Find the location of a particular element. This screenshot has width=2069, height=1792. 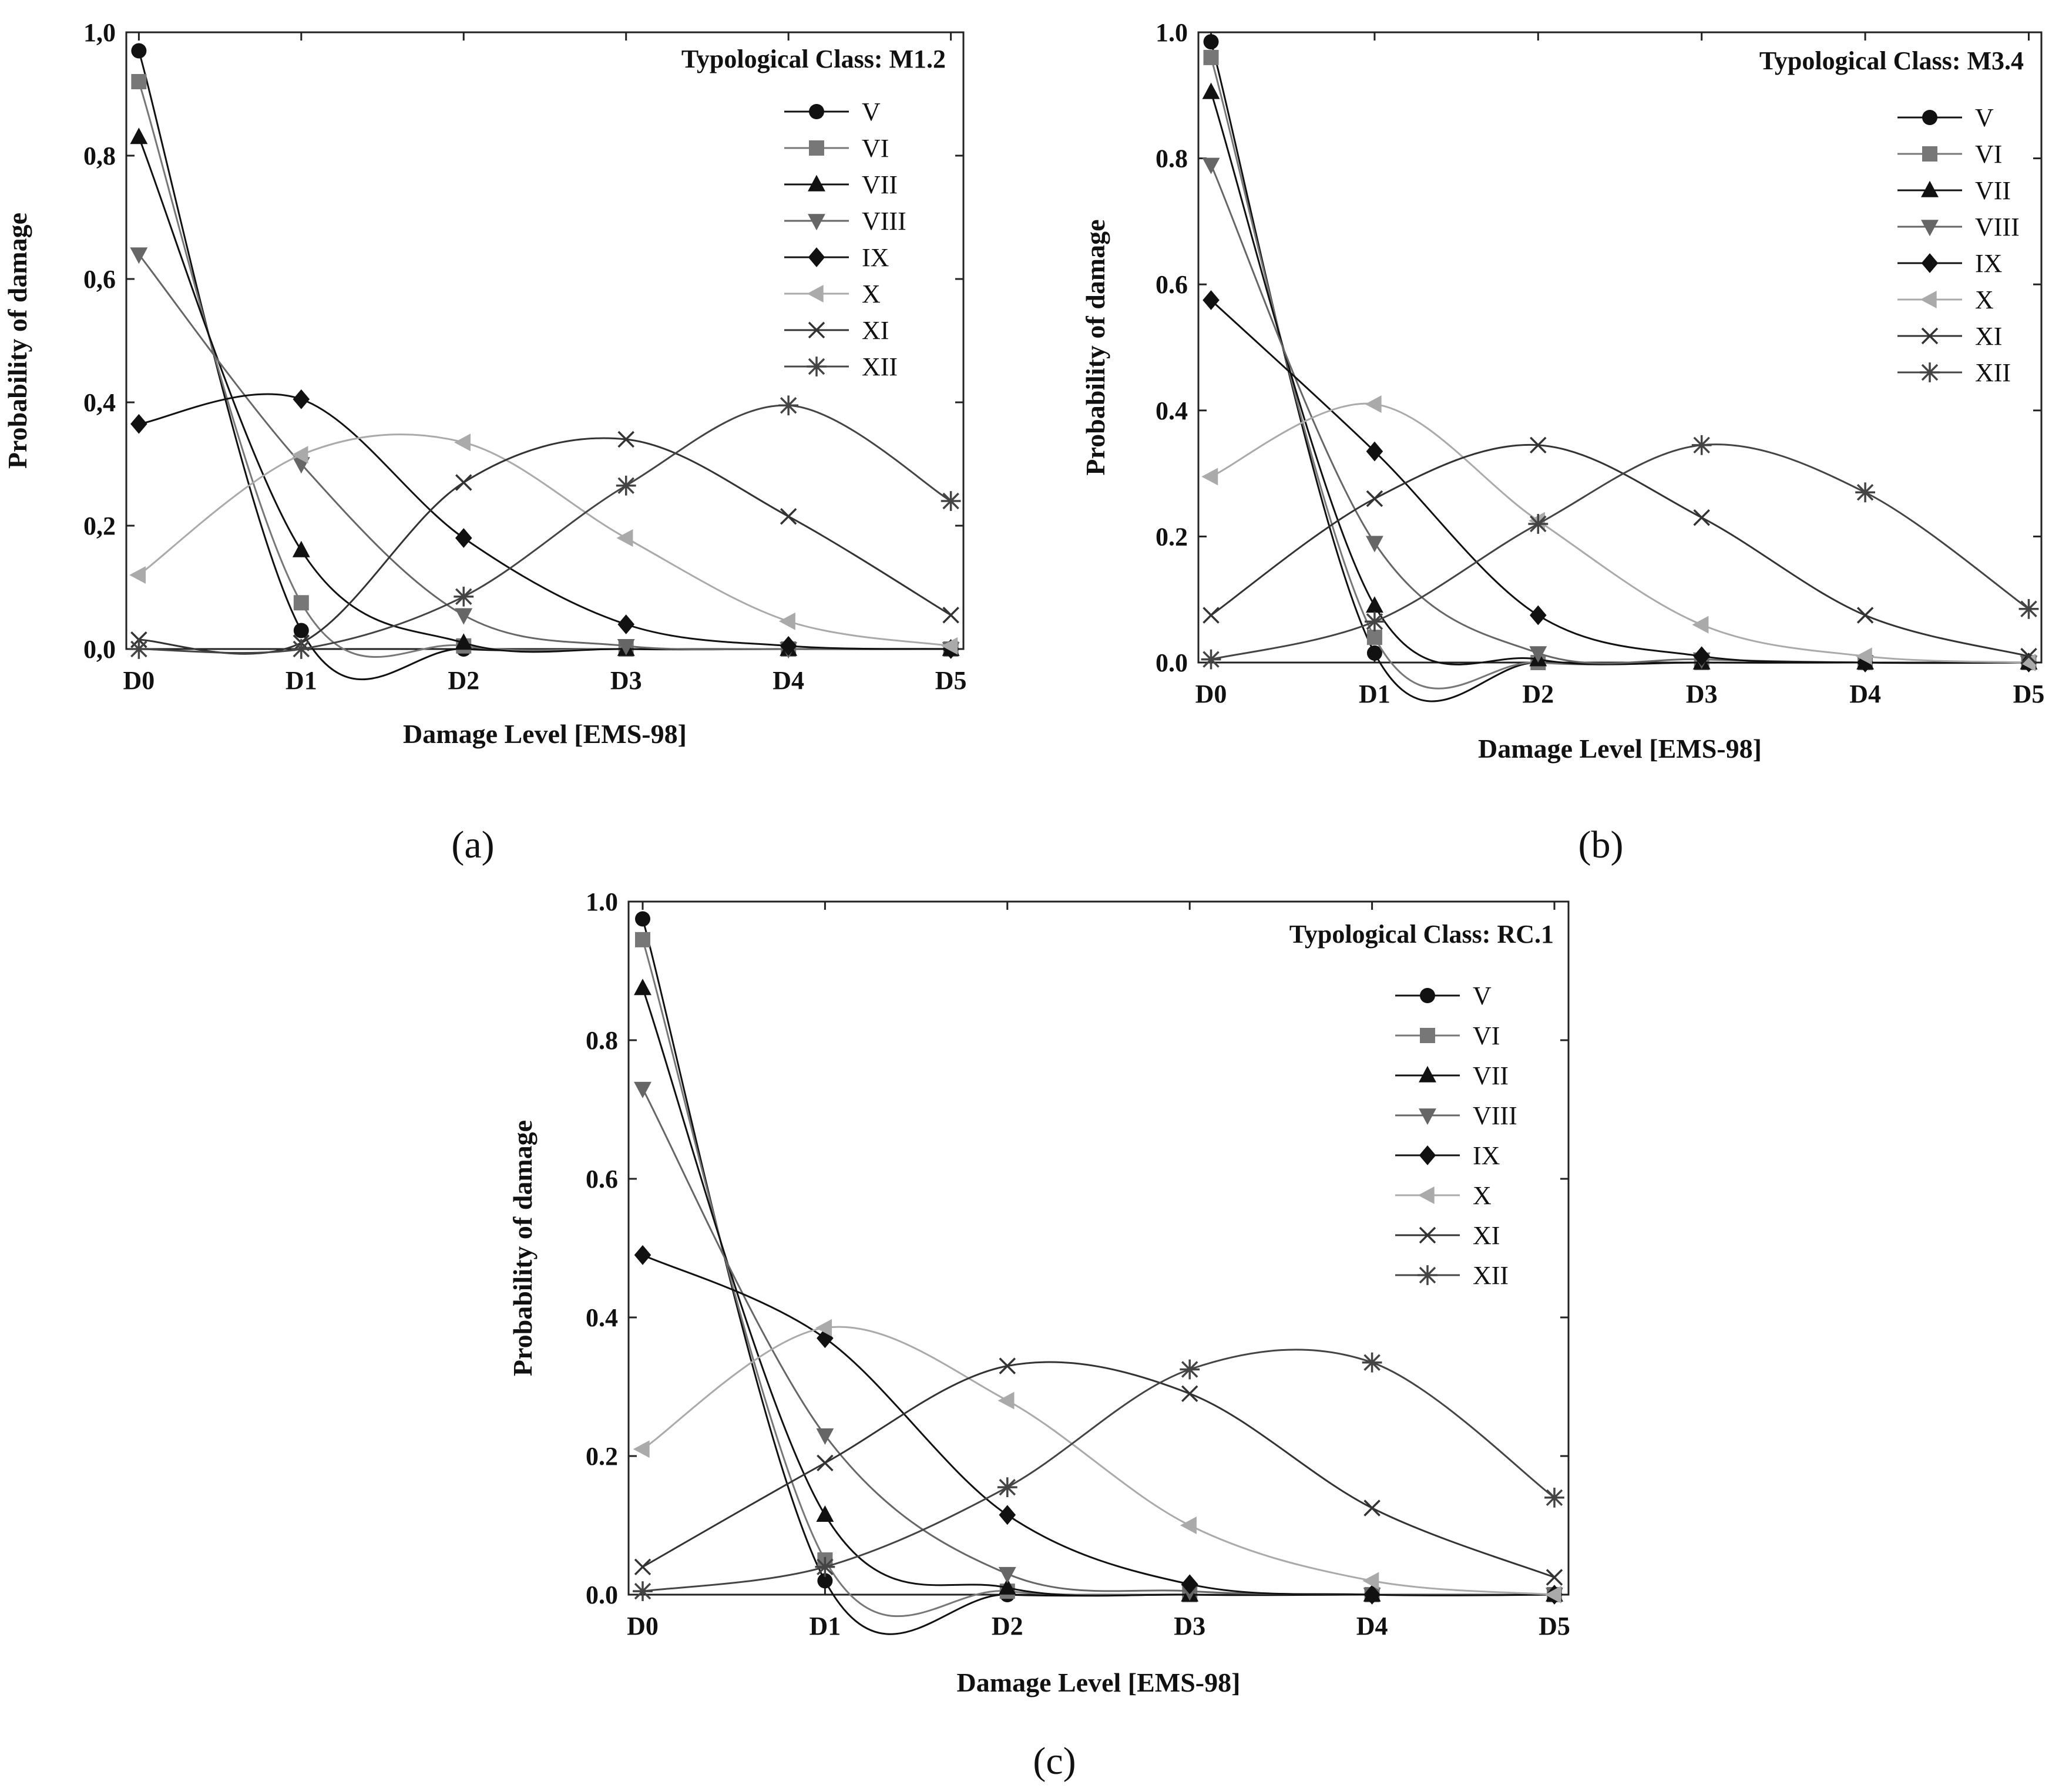

legend-label-IX: IX is located at coordinates (1988, 263).